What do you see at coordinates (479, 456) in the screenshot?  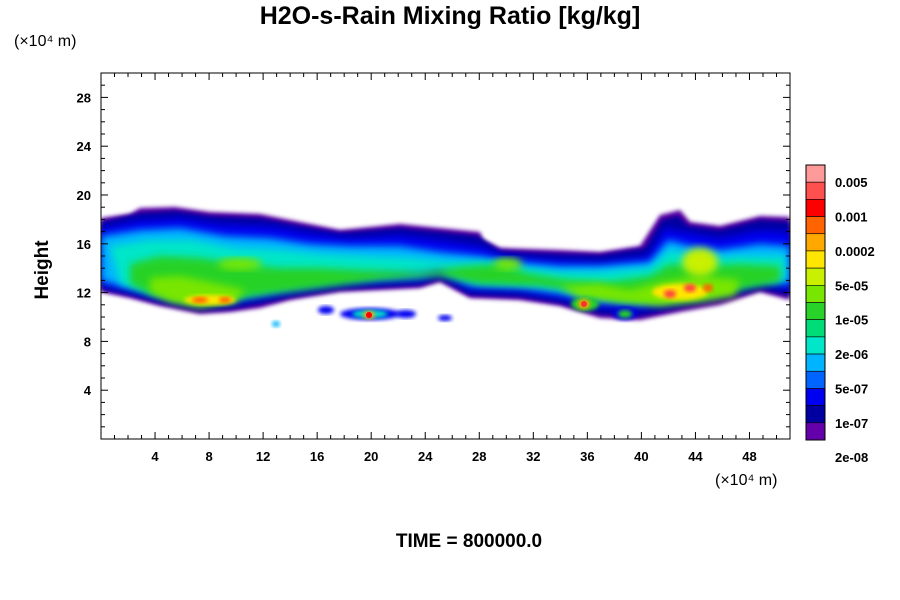 I see `x-tick-label: 28` at bounding box center [479, 456].